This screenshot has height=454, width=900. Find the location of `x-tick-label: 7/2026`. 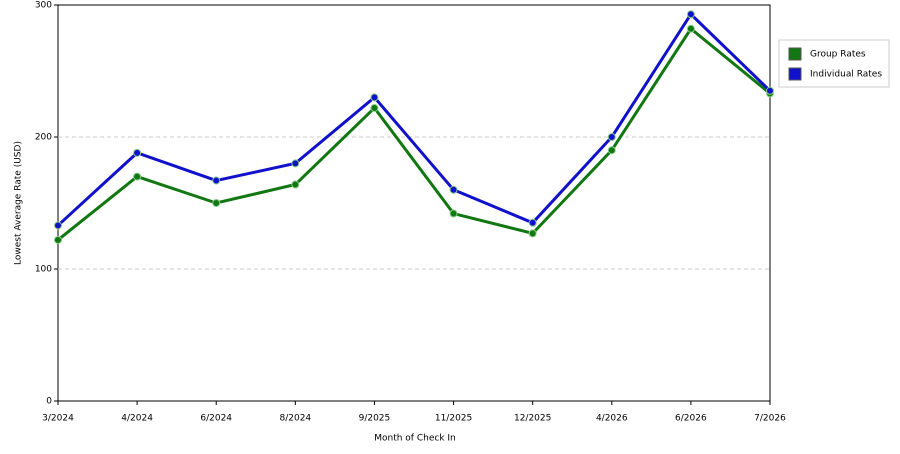

x-tick-label: 7/2026 is located at coordinates (770, 419).